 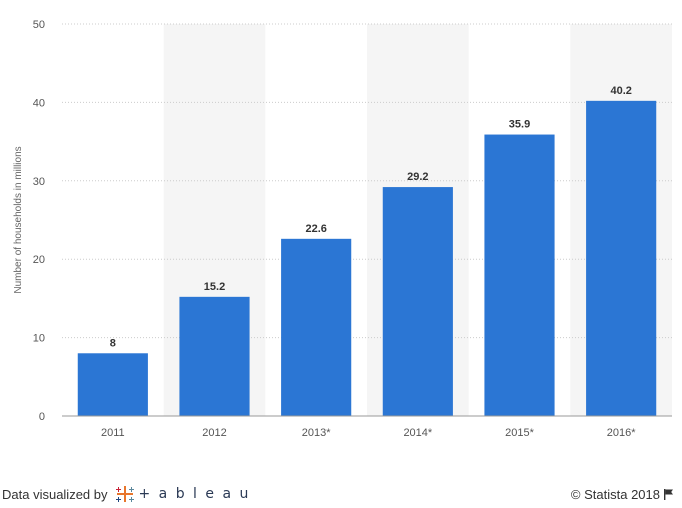 I want to click on y-tick-label: 10, so click(x=39, y=339).